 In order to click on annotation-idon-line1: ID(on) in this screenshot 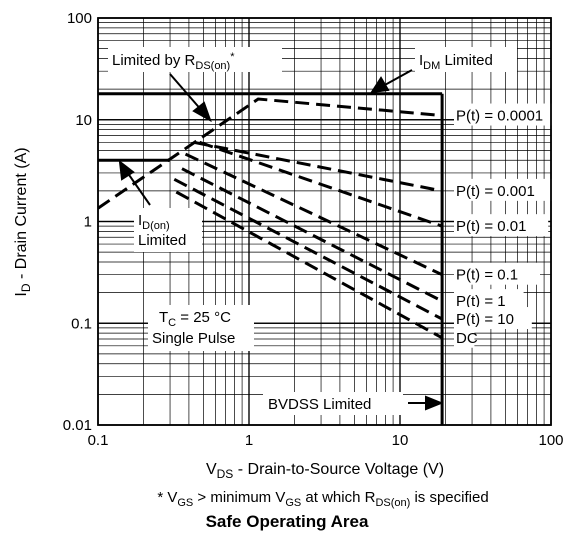, I will do `click(154, 222)`.